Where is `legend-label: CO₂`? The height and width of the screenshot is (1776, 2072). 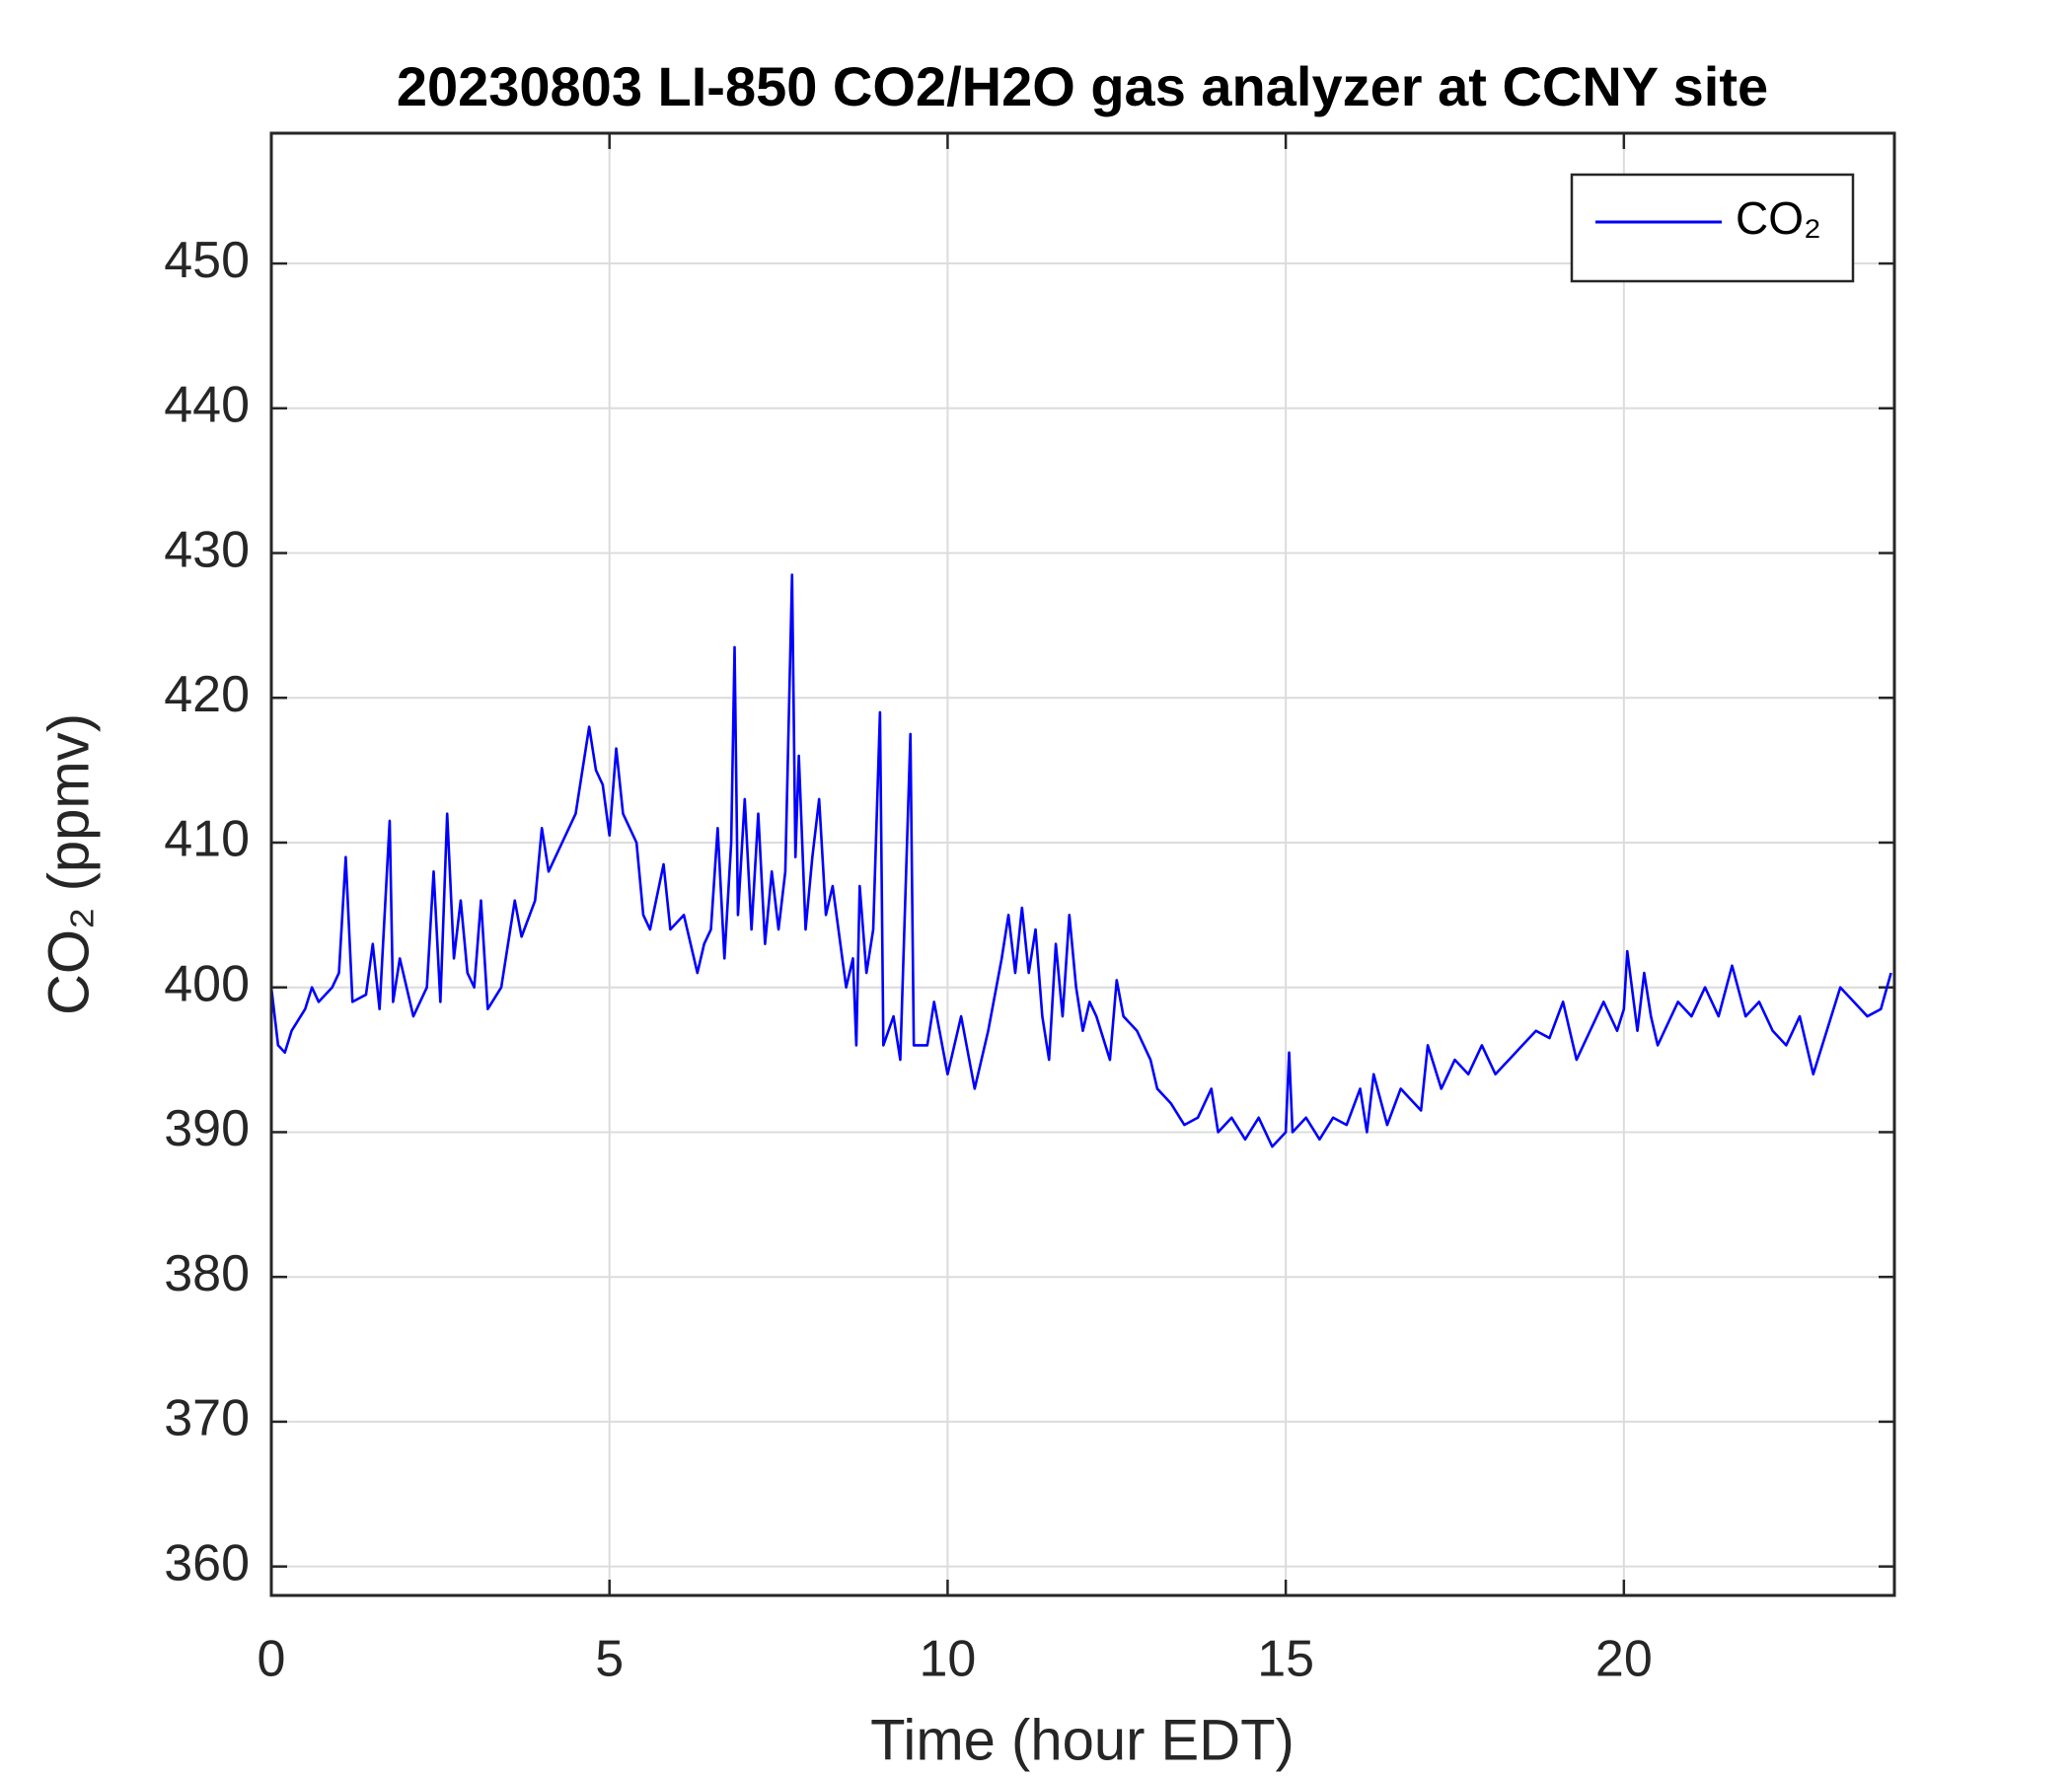
legend-label: CO₂ is located at coordinates (1779, 218).